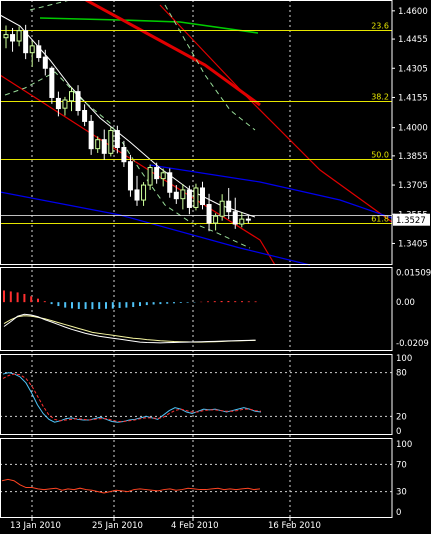  I want to click on fib-label: 61.8, so click(380, 219).